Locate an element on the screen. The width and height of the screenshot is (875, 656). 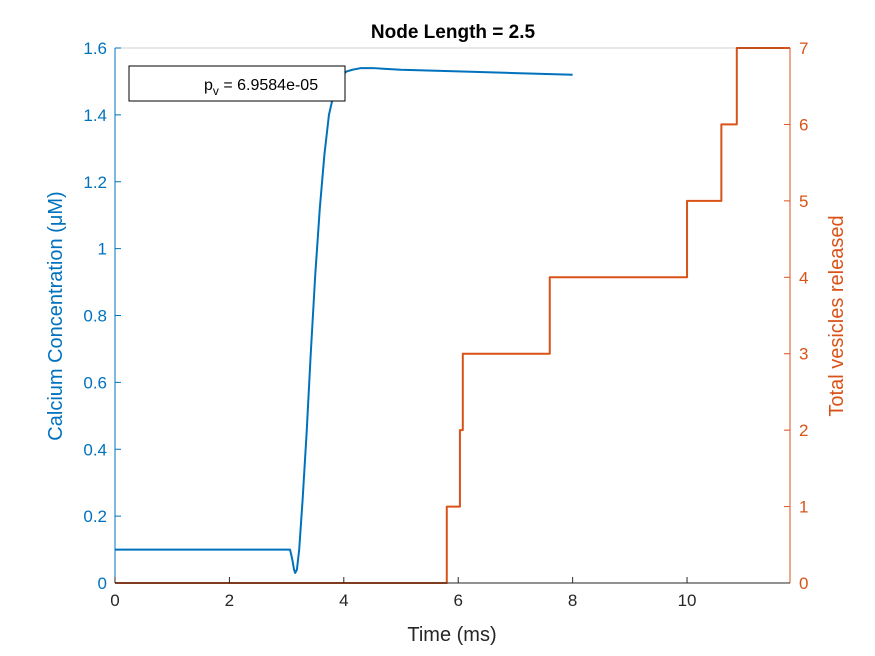
annotation-text: pv = 6.9584e-05 is located at coordinates (261, 87).